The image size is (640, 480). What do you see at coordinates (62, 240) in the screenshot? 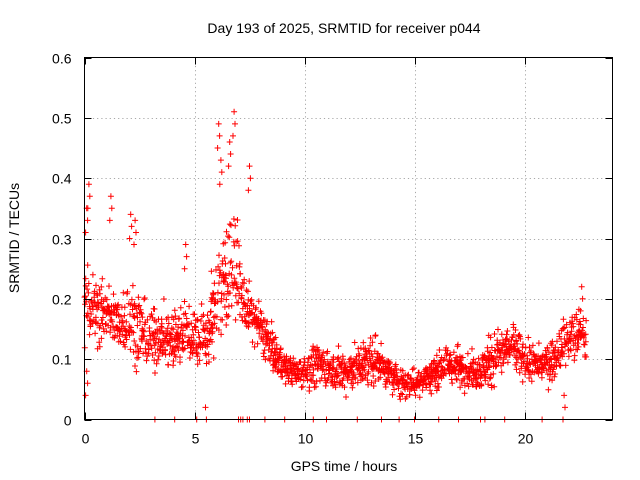
I see `y-tick-label: 0.3` at bounding box center [62, 240].